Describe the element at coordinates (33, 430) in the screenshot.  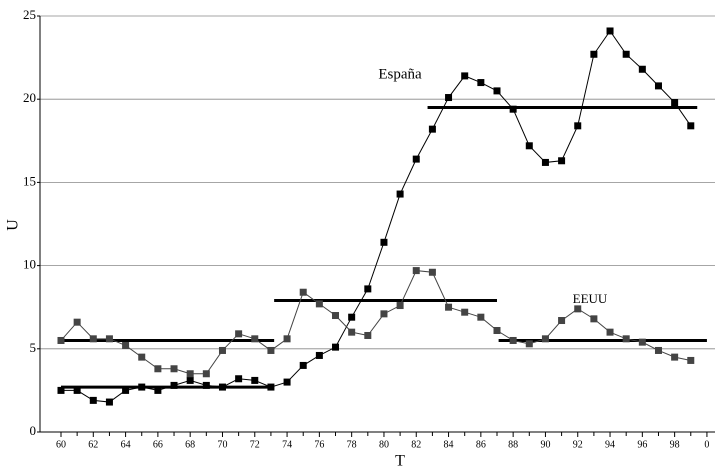
I see `y-tick-label: 0` at that location.